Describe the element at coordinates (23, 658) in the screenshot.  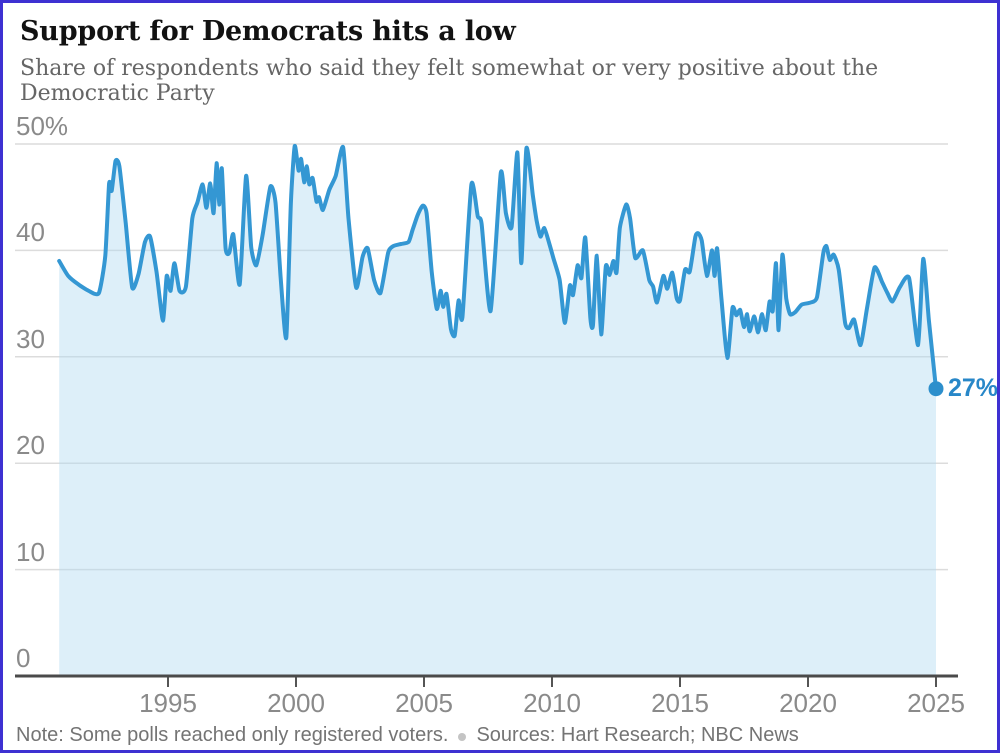
I see `y-tick-label: 0` at that location.